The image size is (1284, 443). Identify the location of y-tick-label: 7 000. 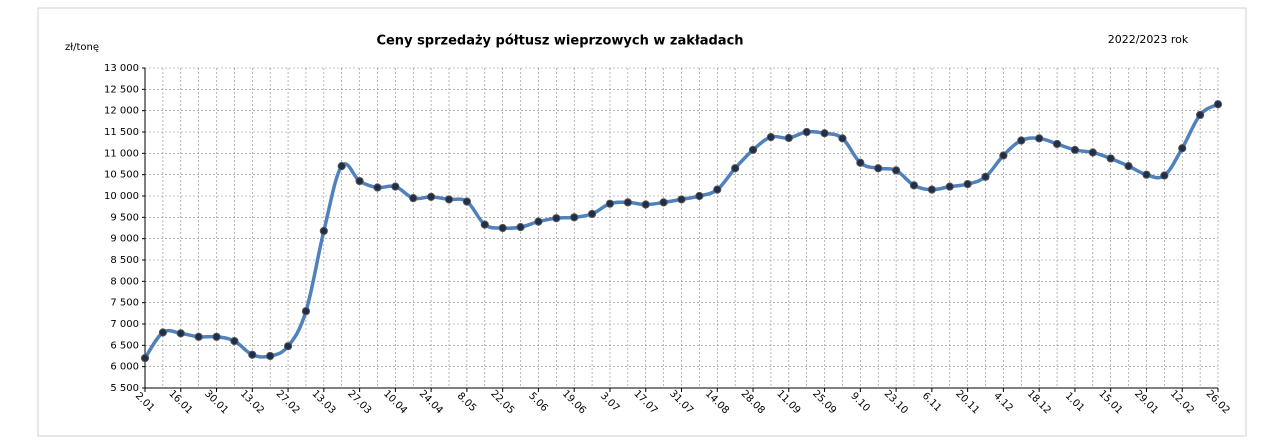
(124, 324).